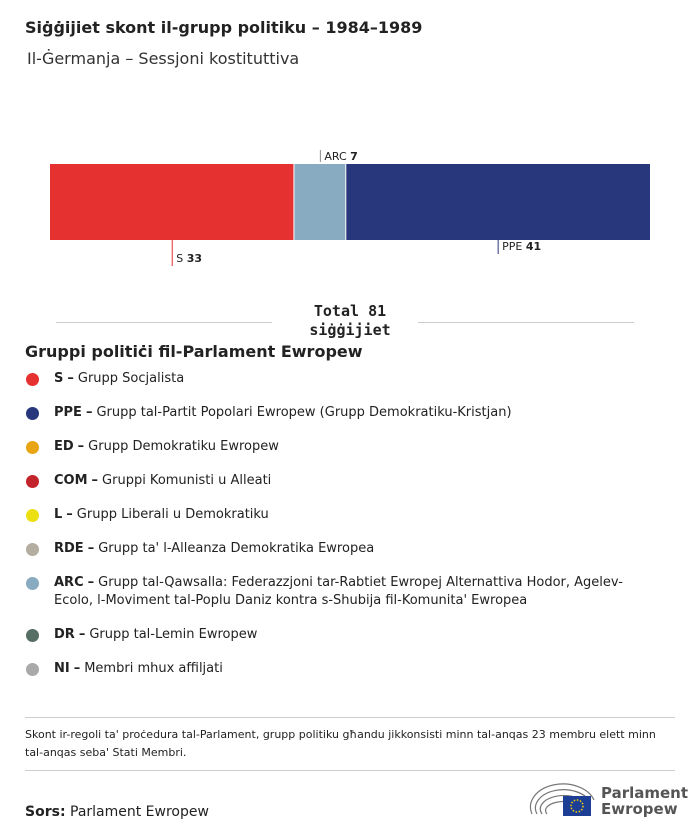  I want to click on source-label: Sors:, so click(45, 812).